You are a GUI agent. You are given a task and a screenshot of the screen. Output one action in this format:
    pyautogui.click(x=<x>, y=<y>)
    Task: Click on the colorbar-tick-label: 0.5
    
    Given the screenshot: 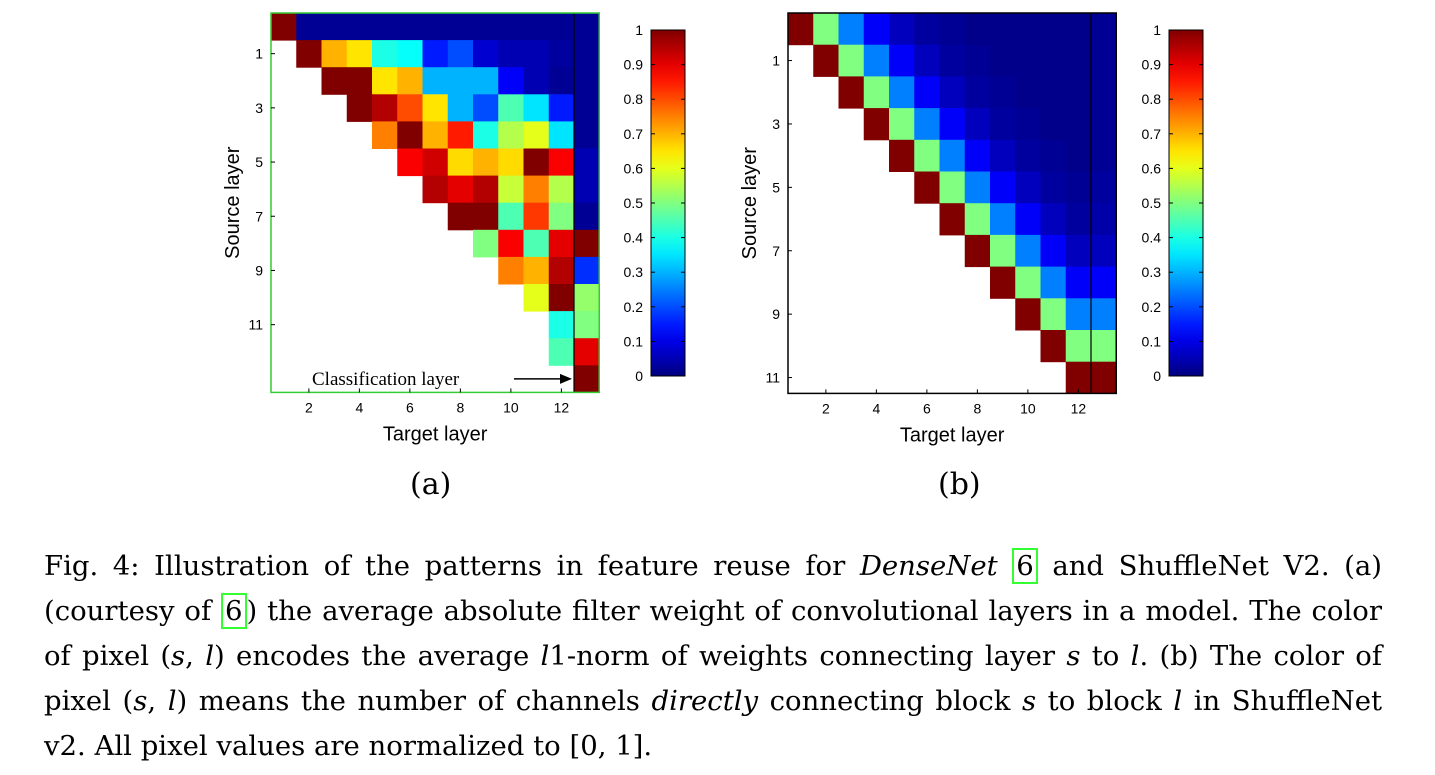 What is the action you would take?
    pyautogui.click(x=1152, y=203)
    